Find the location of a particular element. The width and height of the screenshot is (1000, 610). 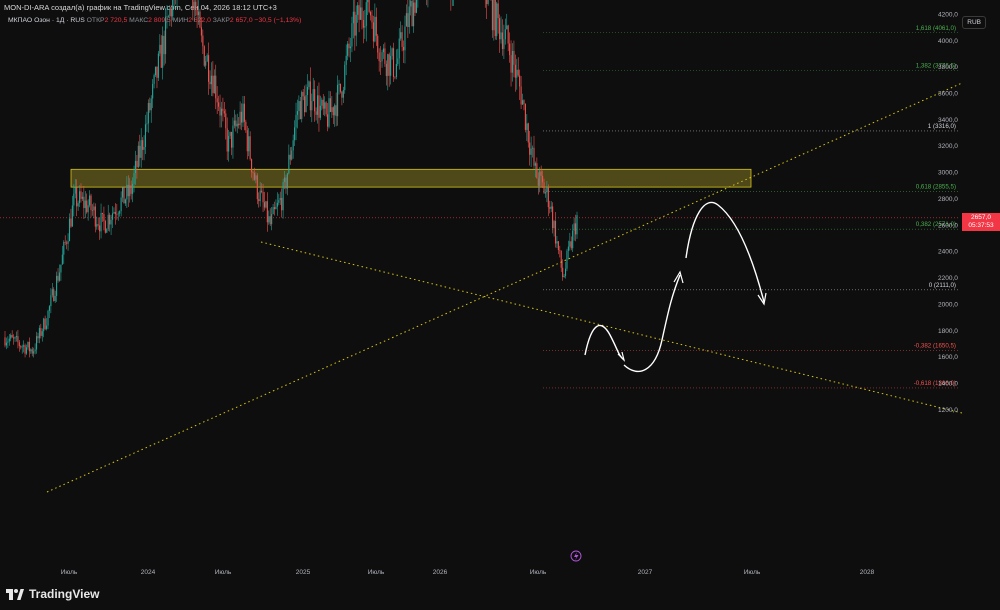

symbol-name: МКПАО Озон · 1Д · RUS is located at coordinates (46, 20).